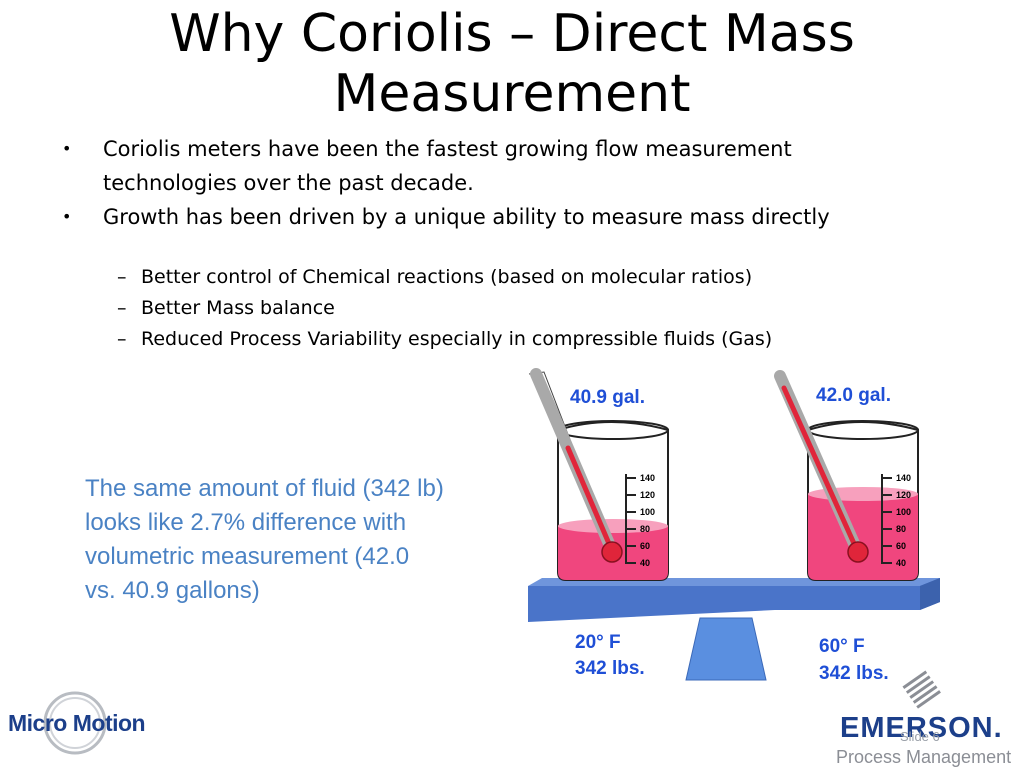  Describe the element at coordinates (238, 308) in the screenshot. I see `sub-bullet-text: Better Mass balance` at that location.